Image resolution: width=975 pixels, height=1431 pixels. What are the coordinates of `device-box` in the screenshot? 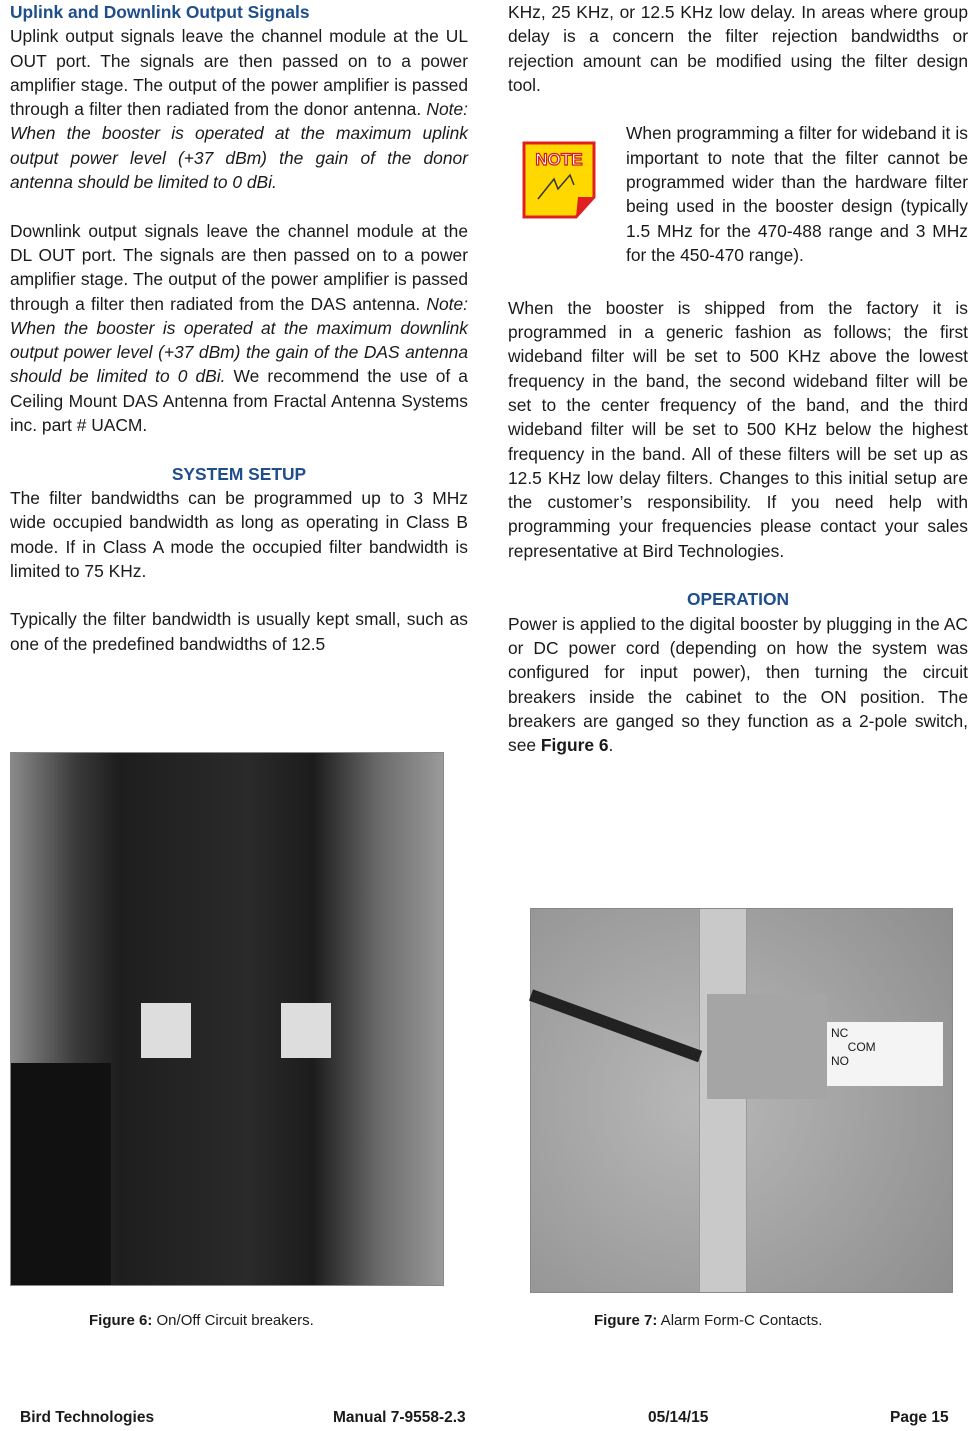 It's located at (61, 1174).